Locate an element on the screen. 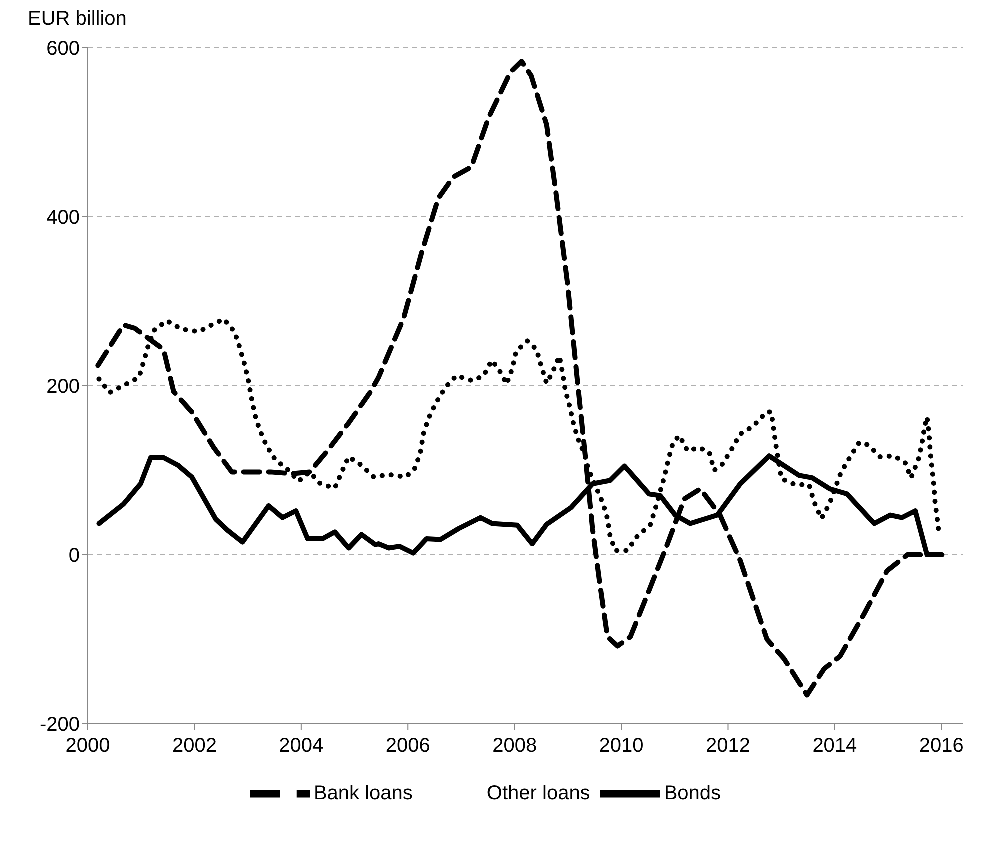 This screenshot has height=852, width=991. y-tick-label: 0 is located at coordinates (74, 556).